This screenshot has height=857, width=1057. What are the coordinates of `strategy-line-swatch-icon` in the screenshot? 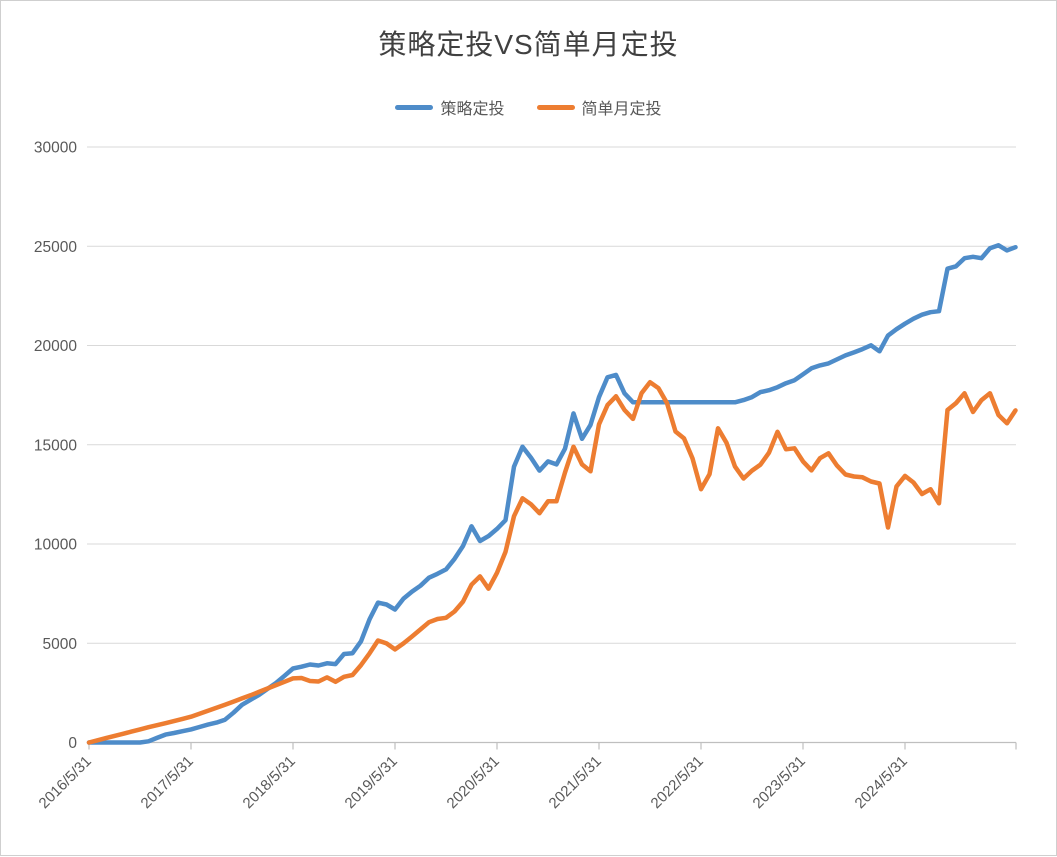 It's located at (414, 107).